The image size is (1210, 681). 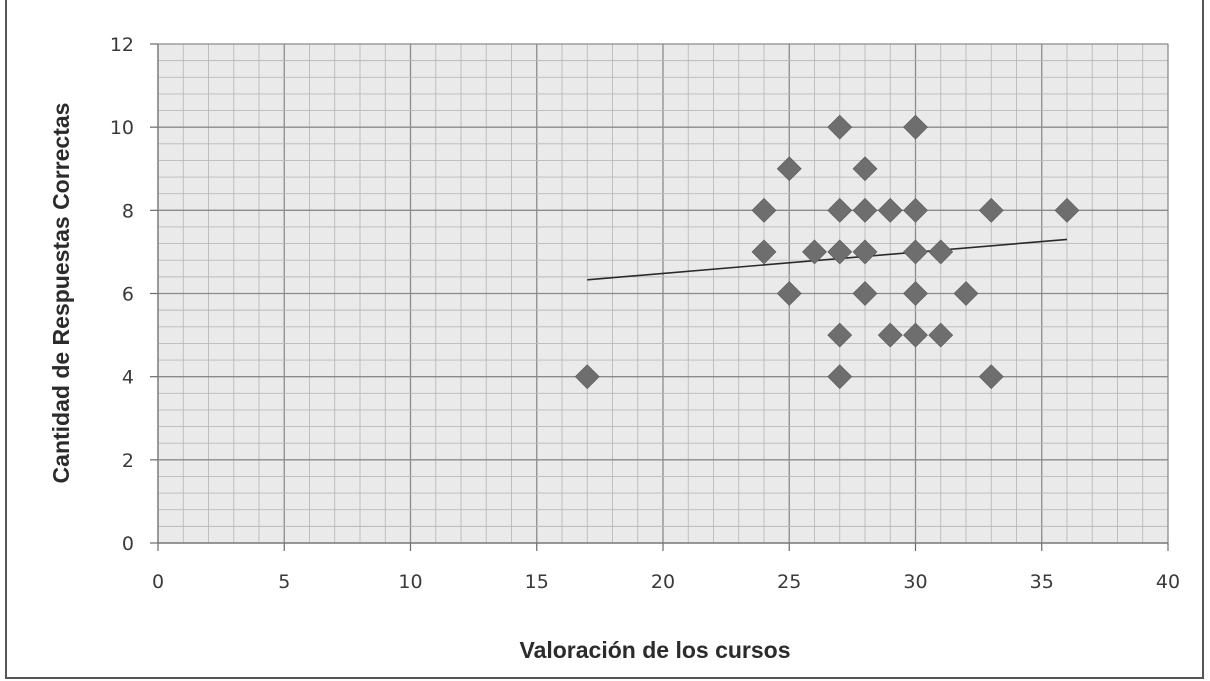 I want to click on y-tick-label: 12, so click(x=122, y=45).